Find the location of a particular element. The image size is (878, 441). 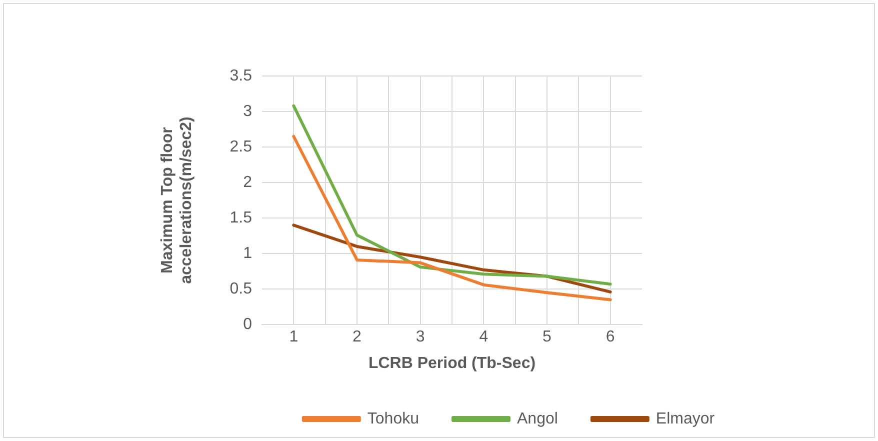

x-tick-label: 4 is located at coordinates (483, 337).